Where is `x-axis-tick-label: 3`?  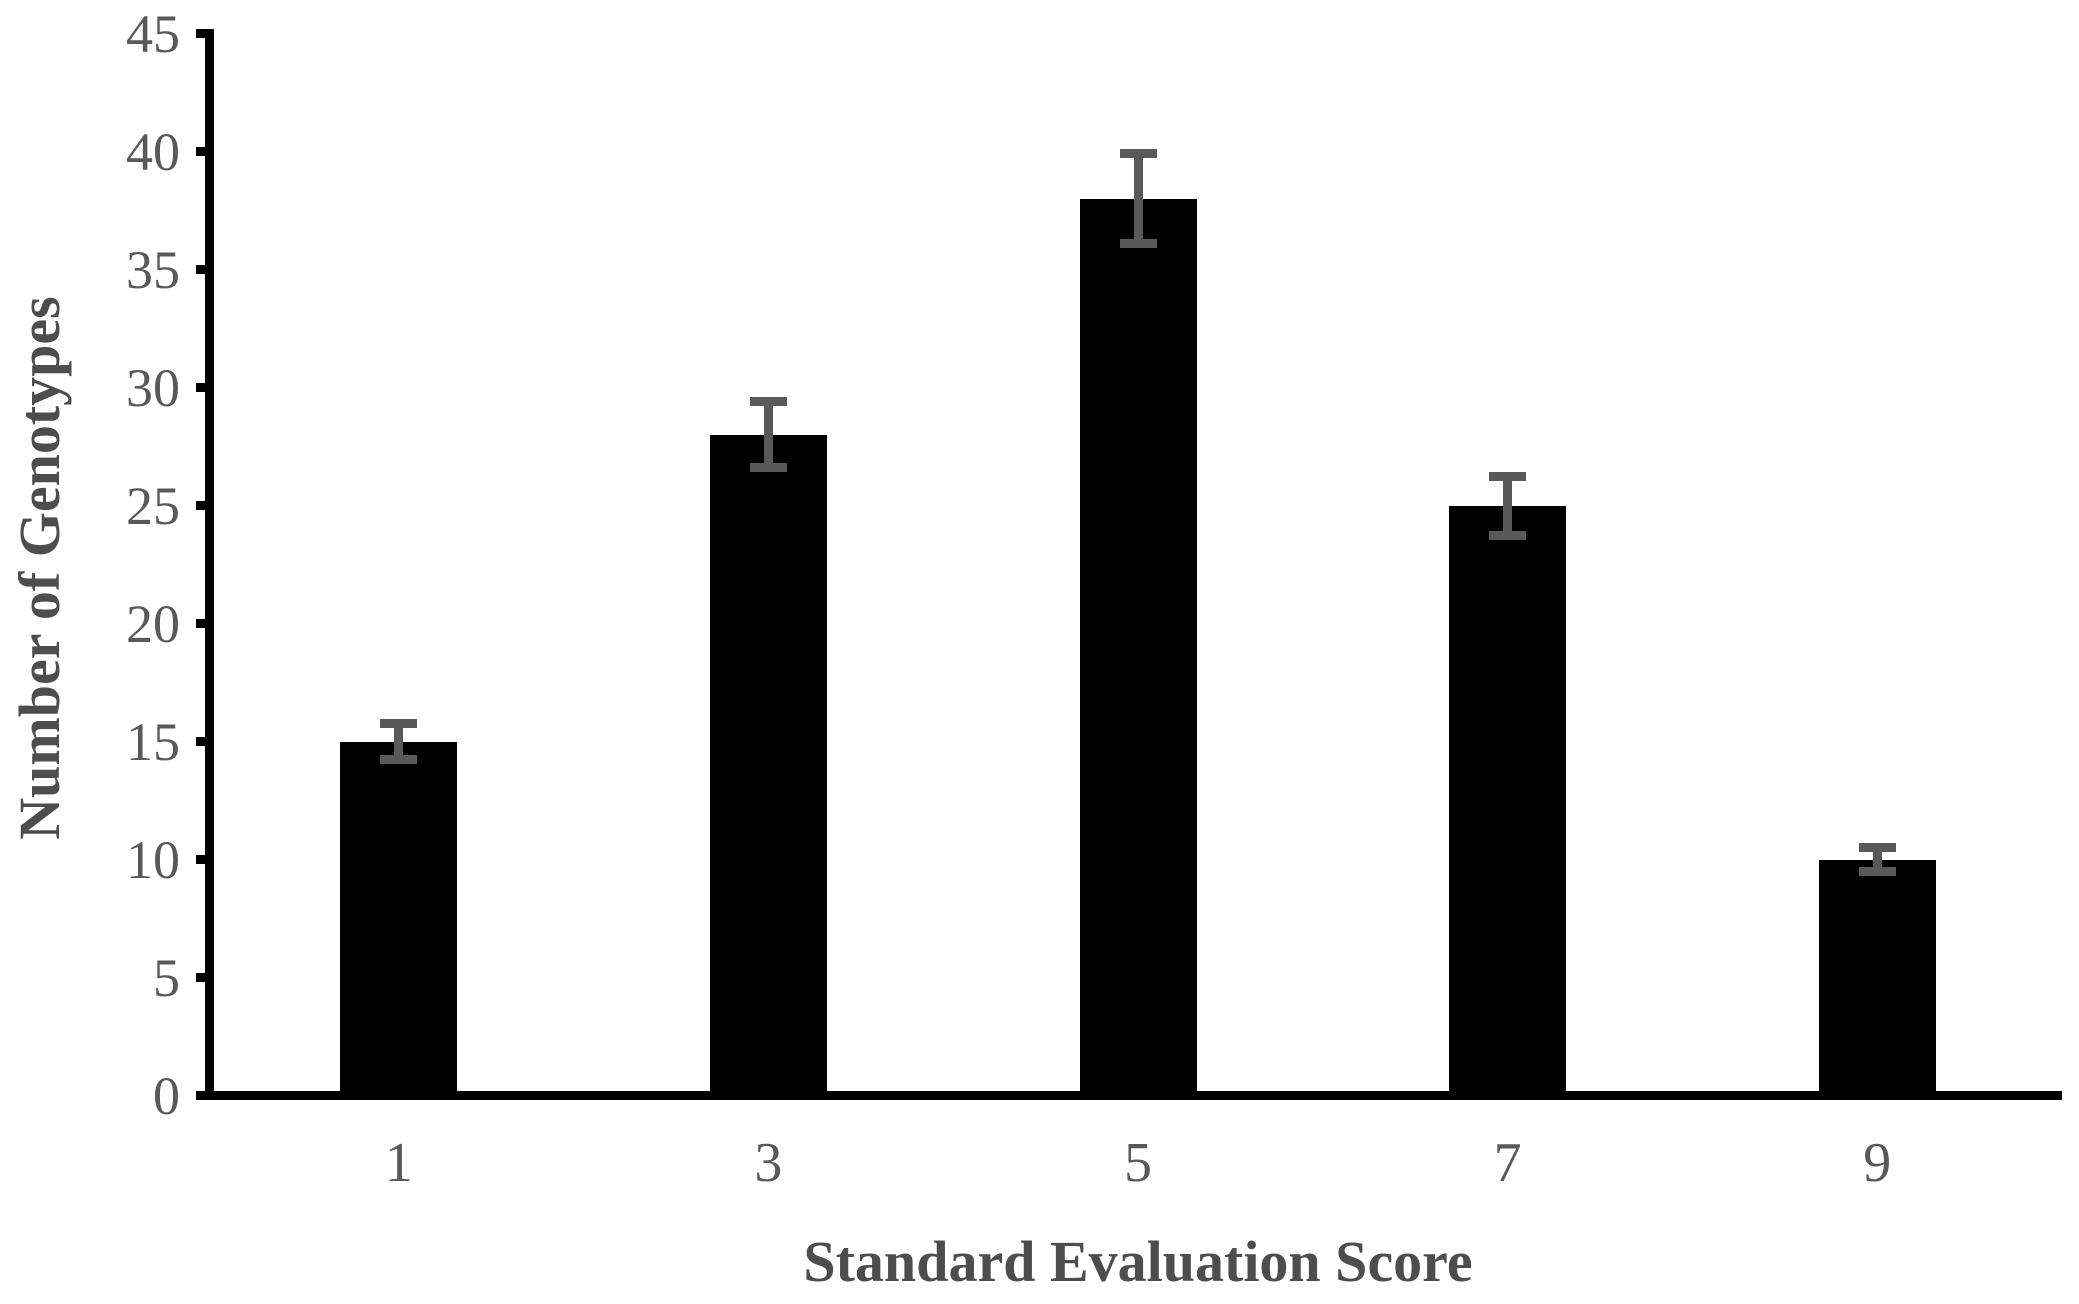 x-axis-tick-label: 3 is located at coordinates (768, 1163).